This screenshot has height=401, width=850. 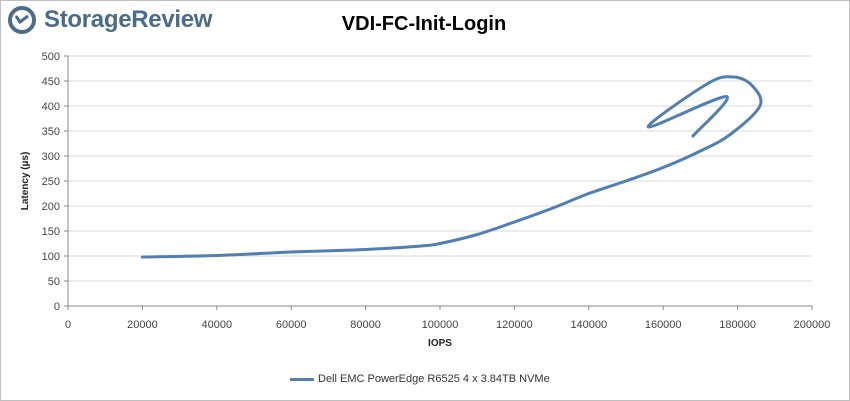 I want to click on y-tick-label: 100, so click(x=51, y=257).